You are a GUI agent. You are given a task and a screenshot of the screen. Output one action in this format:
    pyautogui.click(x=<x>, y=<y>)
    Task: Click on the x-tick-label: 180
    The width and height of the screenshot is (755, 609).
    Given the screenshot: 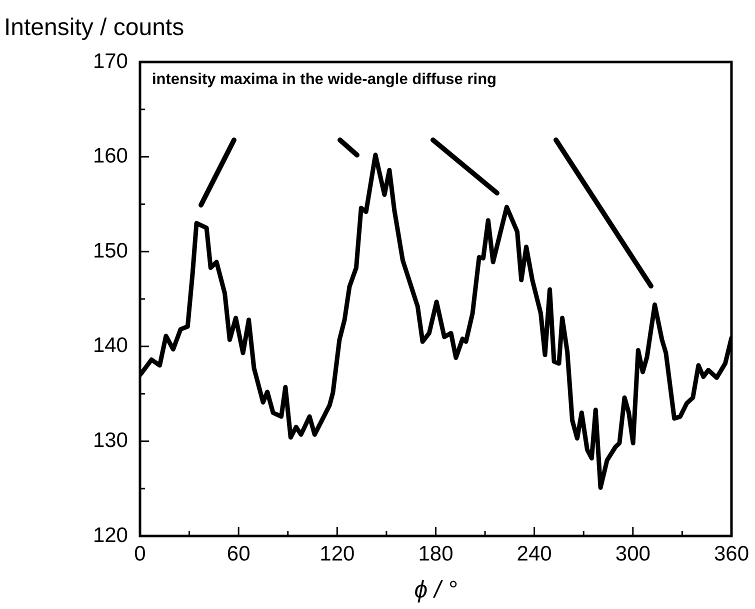 What is the action you would take?
    pyautogui.click(x=436, y=554)
    